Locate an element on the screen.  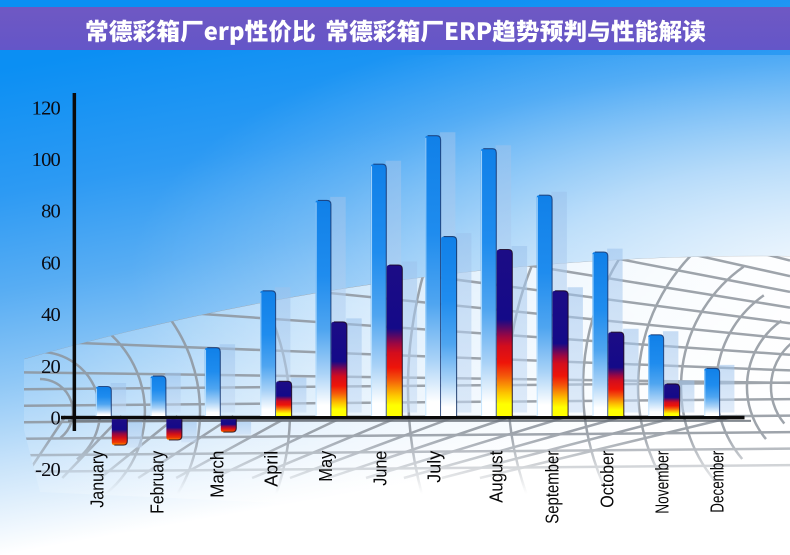
svg-text: October is located at coordinates (607, 479).